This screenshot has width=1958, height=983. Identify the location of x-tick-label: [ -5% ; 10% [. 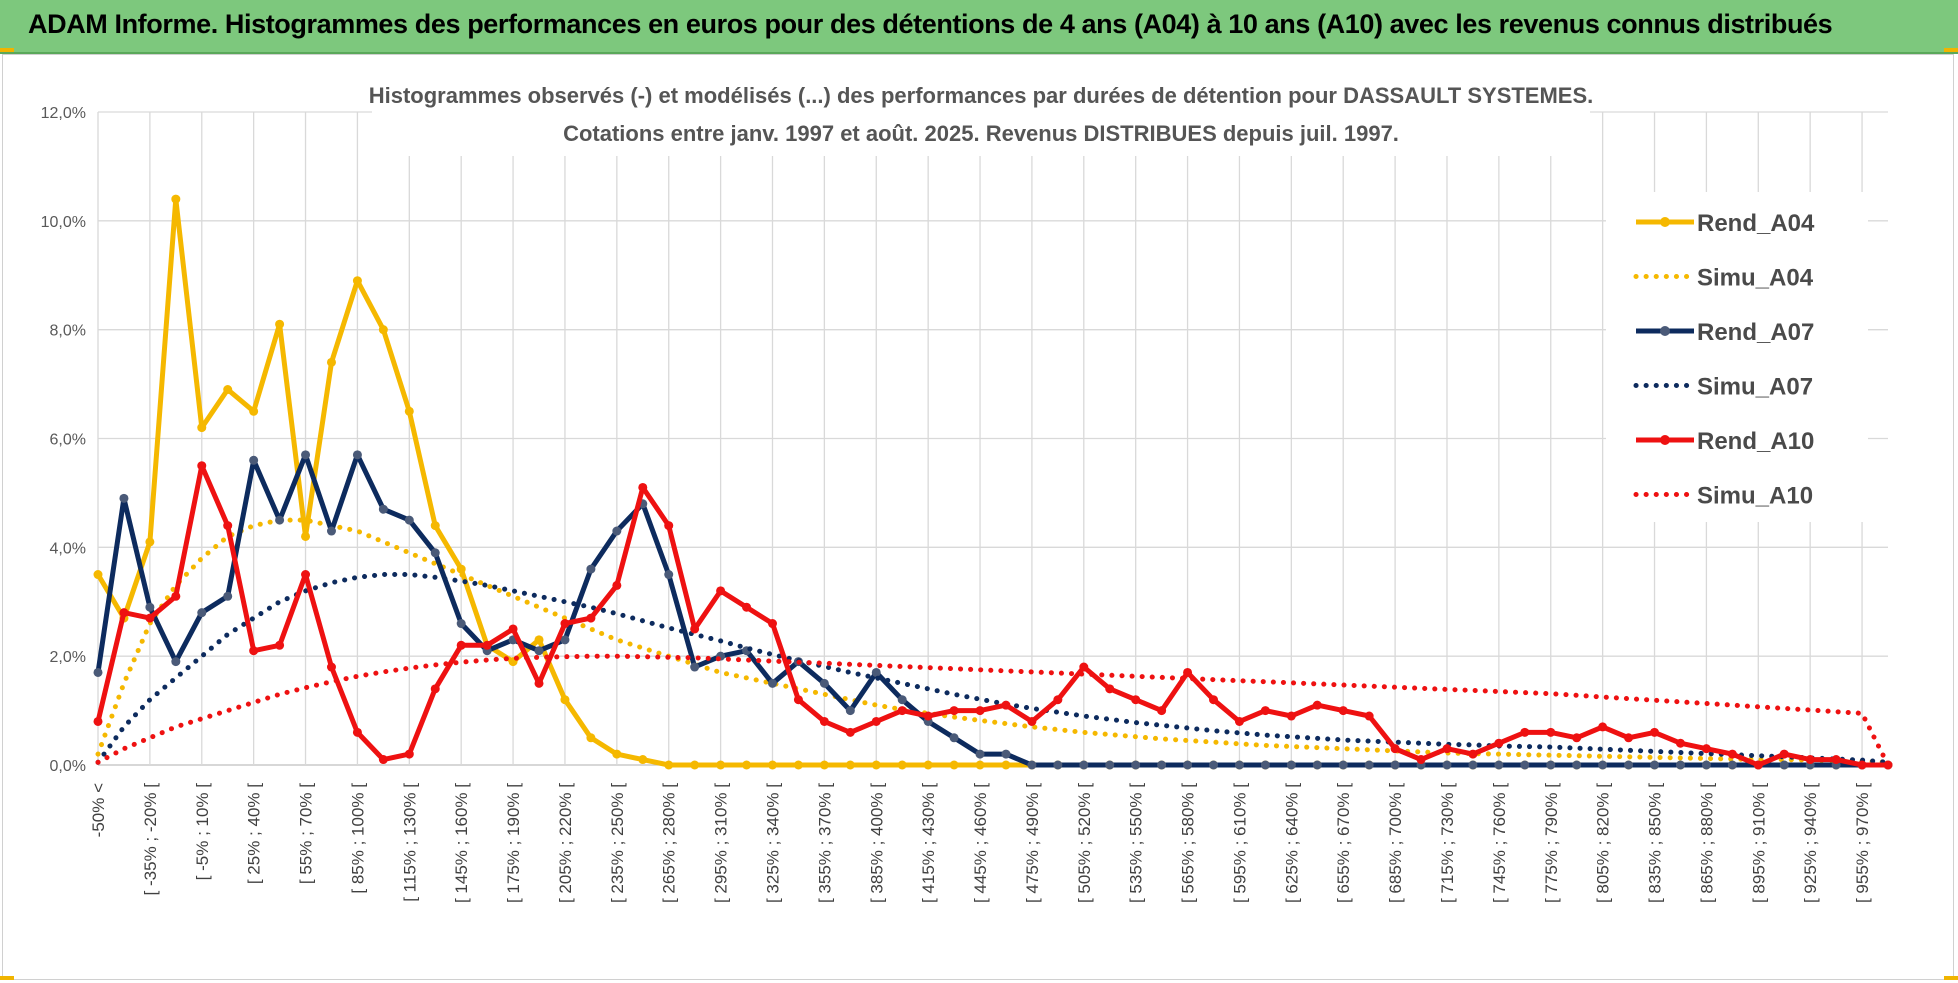
(202, 832).